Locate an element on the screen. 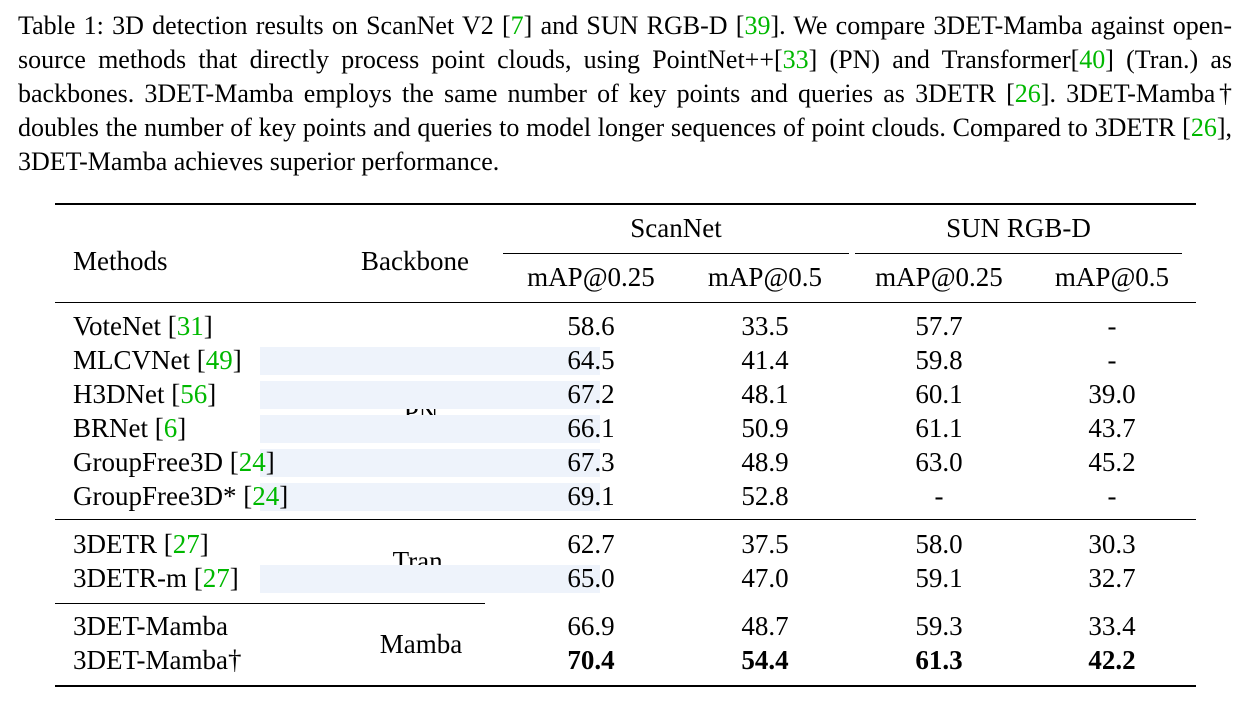 The width and height of the screenshot is (1247, 703). method-name: 3DETR [27] is located at coordinates (141, 544).